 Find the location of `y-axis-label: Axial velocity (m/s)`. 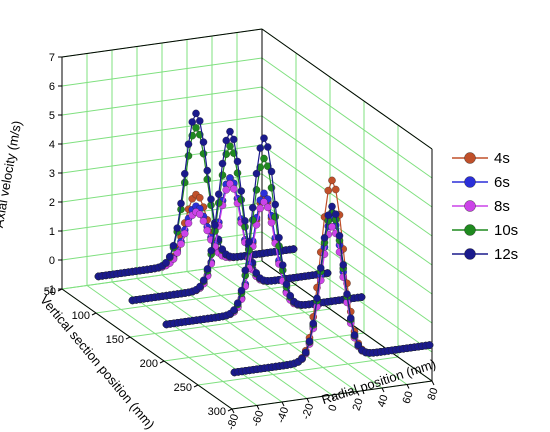

y-axis-label: Axial velocity (m/s) is located at coordinates (12, 174).